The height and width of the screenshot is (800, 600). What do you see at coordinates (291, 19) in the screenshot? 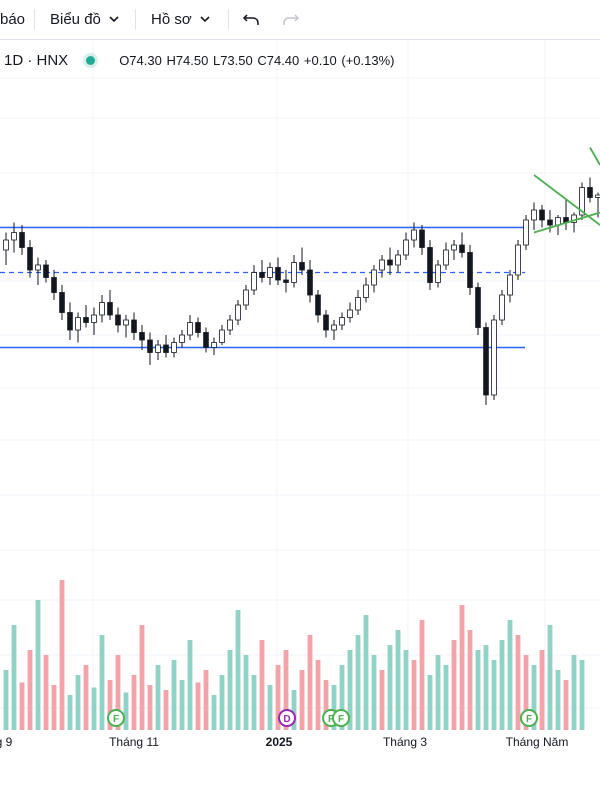
I see `redo-button` at bounding box center [291, 19].